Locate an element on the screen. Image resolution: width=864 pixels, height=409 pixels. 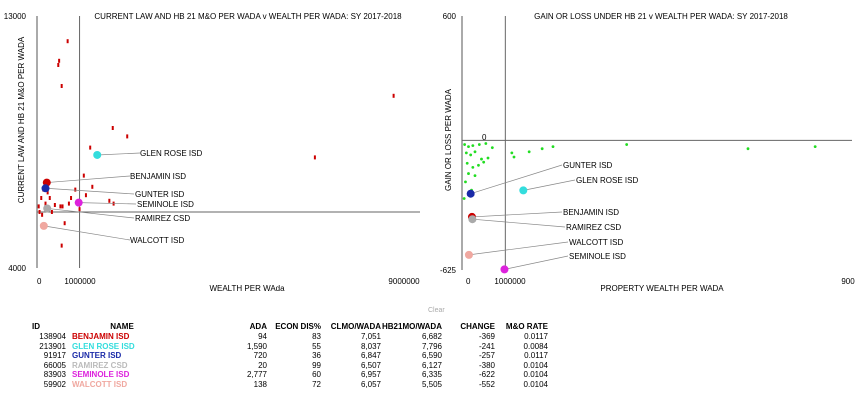
clear-button: Clear is located at coordinates (436, 310).